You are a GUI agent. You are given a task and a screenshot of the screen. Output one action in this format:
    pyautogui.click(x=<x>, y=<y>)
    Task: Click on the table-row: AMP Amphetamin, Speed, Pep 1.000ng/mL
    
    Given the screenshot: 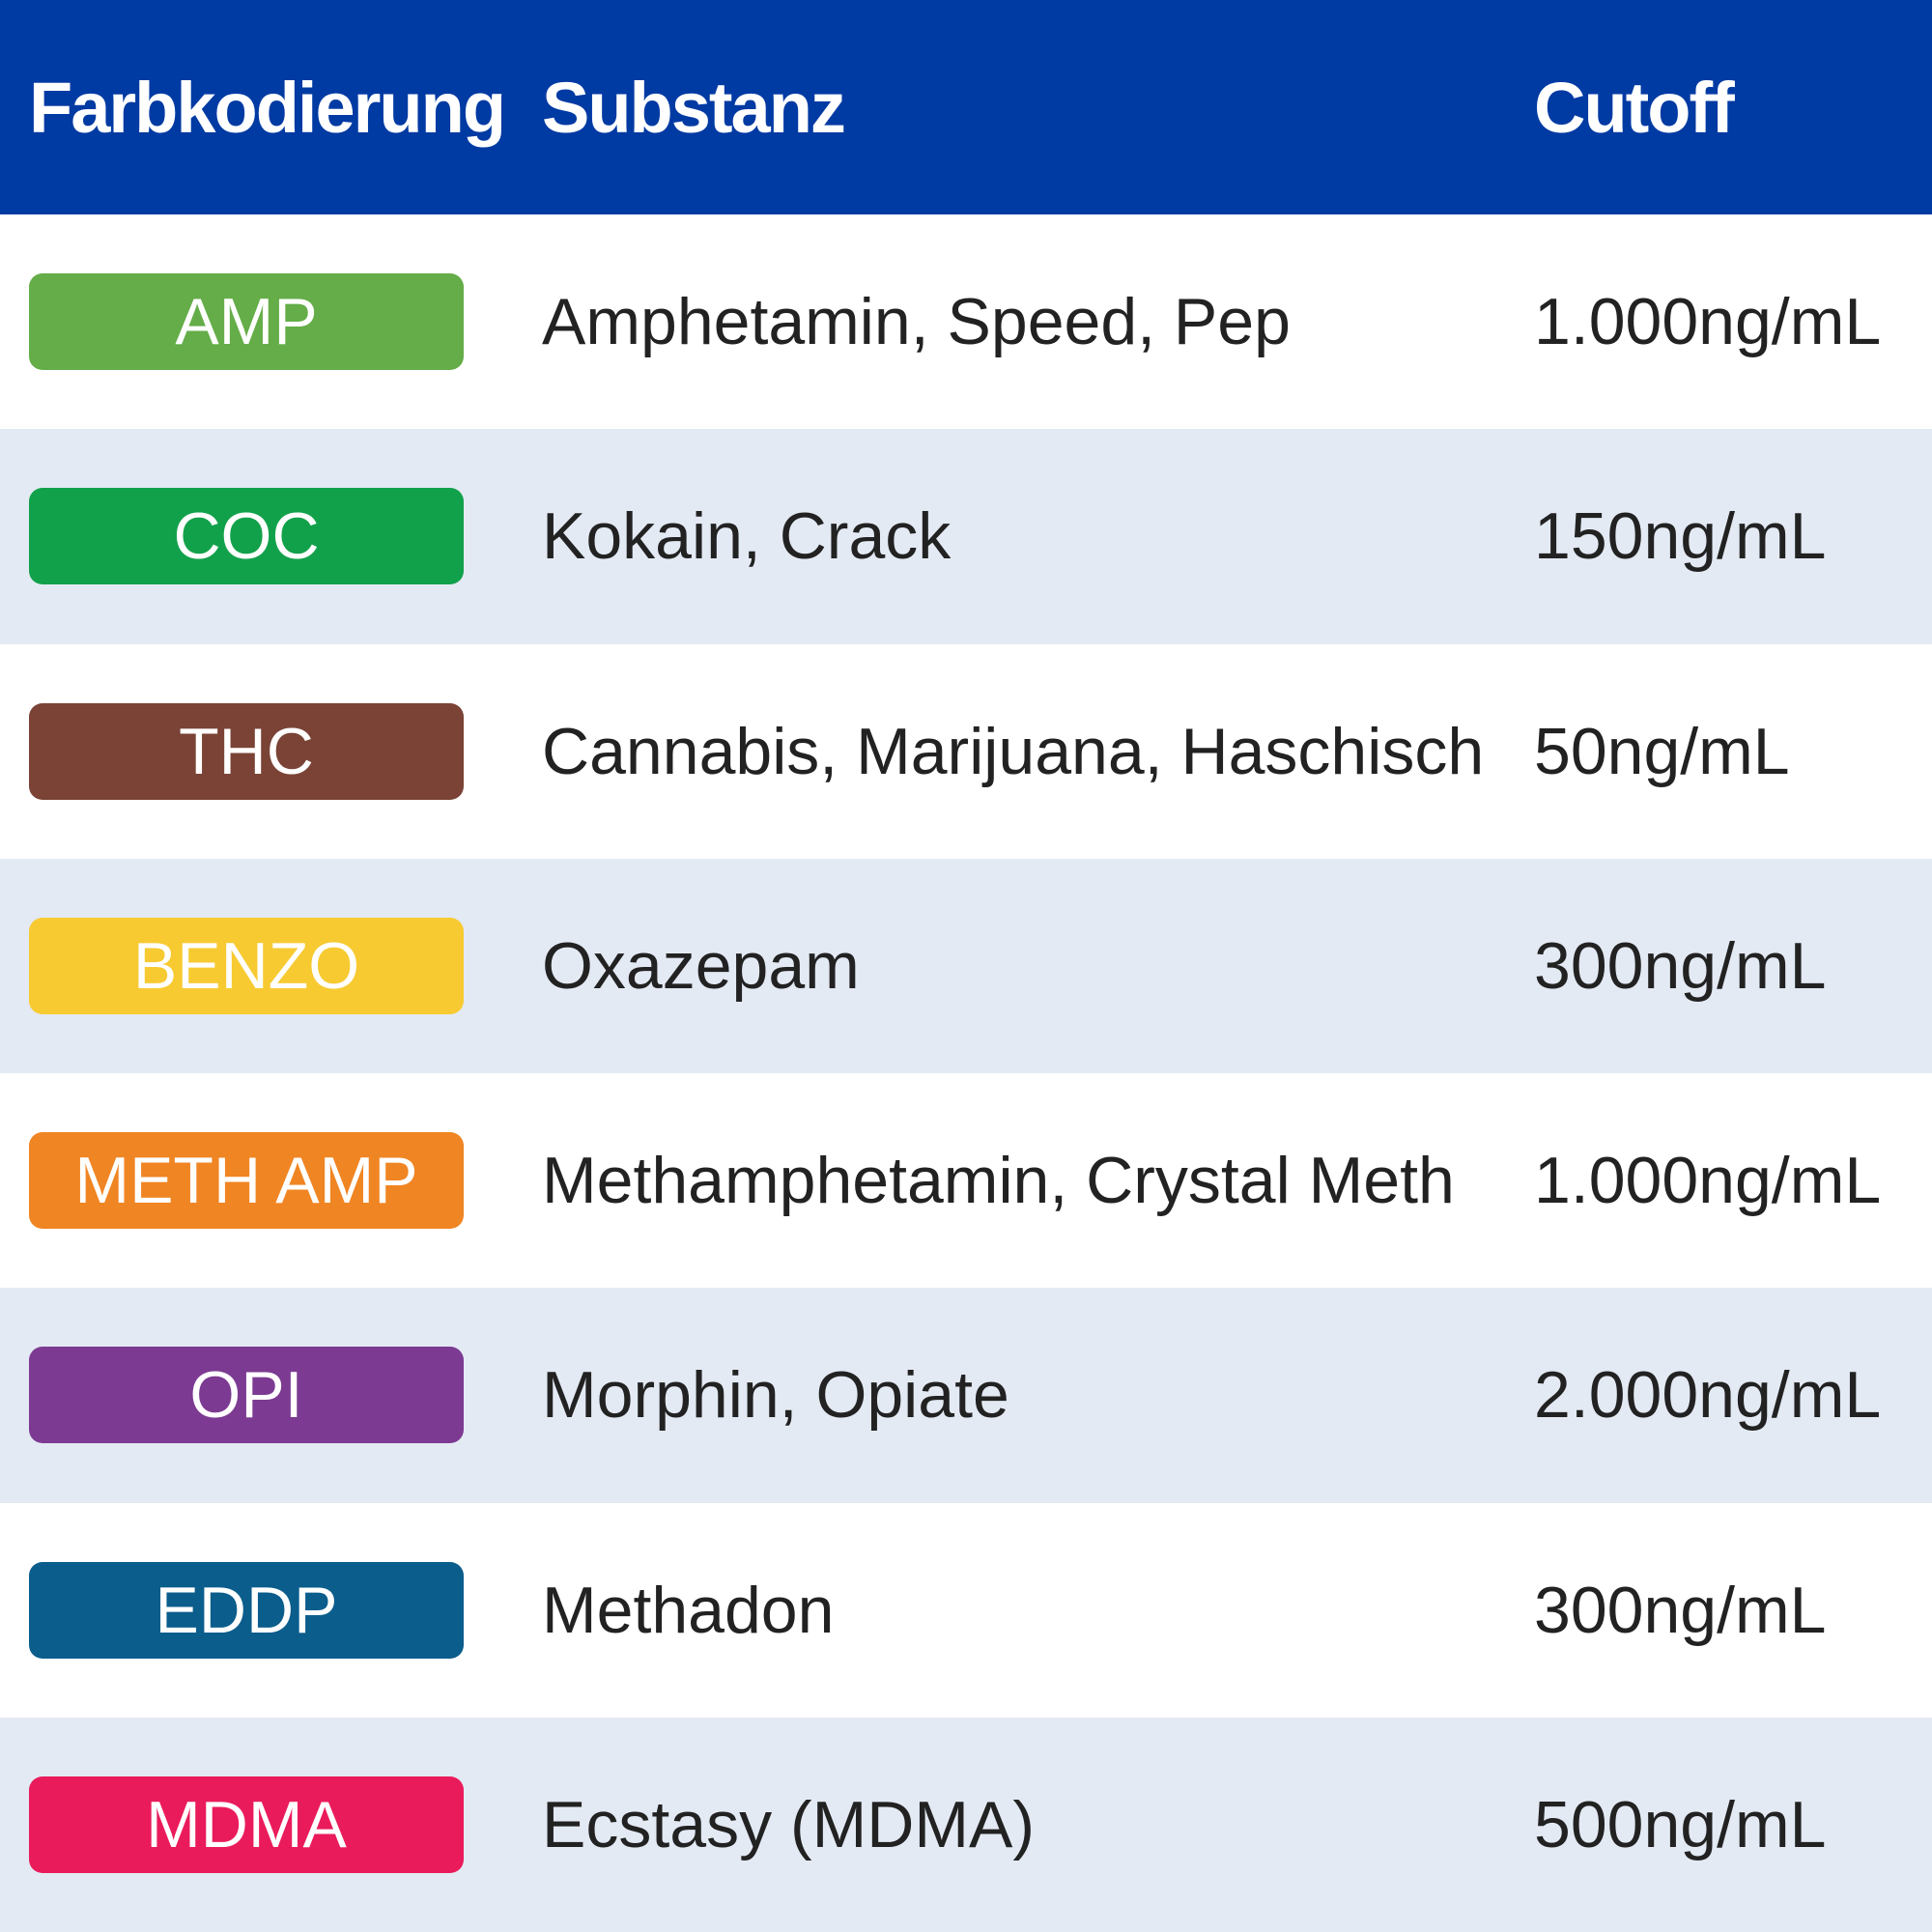 What is the action you would take?
    pyautogui.click(x=966, y=322)
    